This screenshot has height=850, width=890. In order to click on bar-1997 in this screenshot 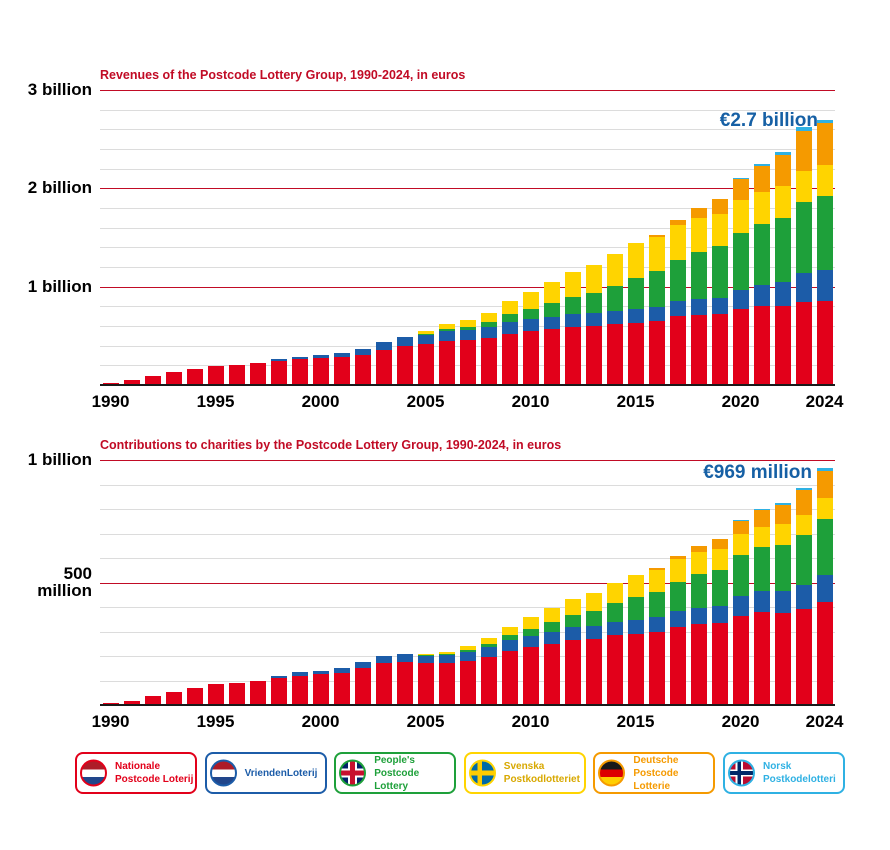, I will do `click(257, 692)`.